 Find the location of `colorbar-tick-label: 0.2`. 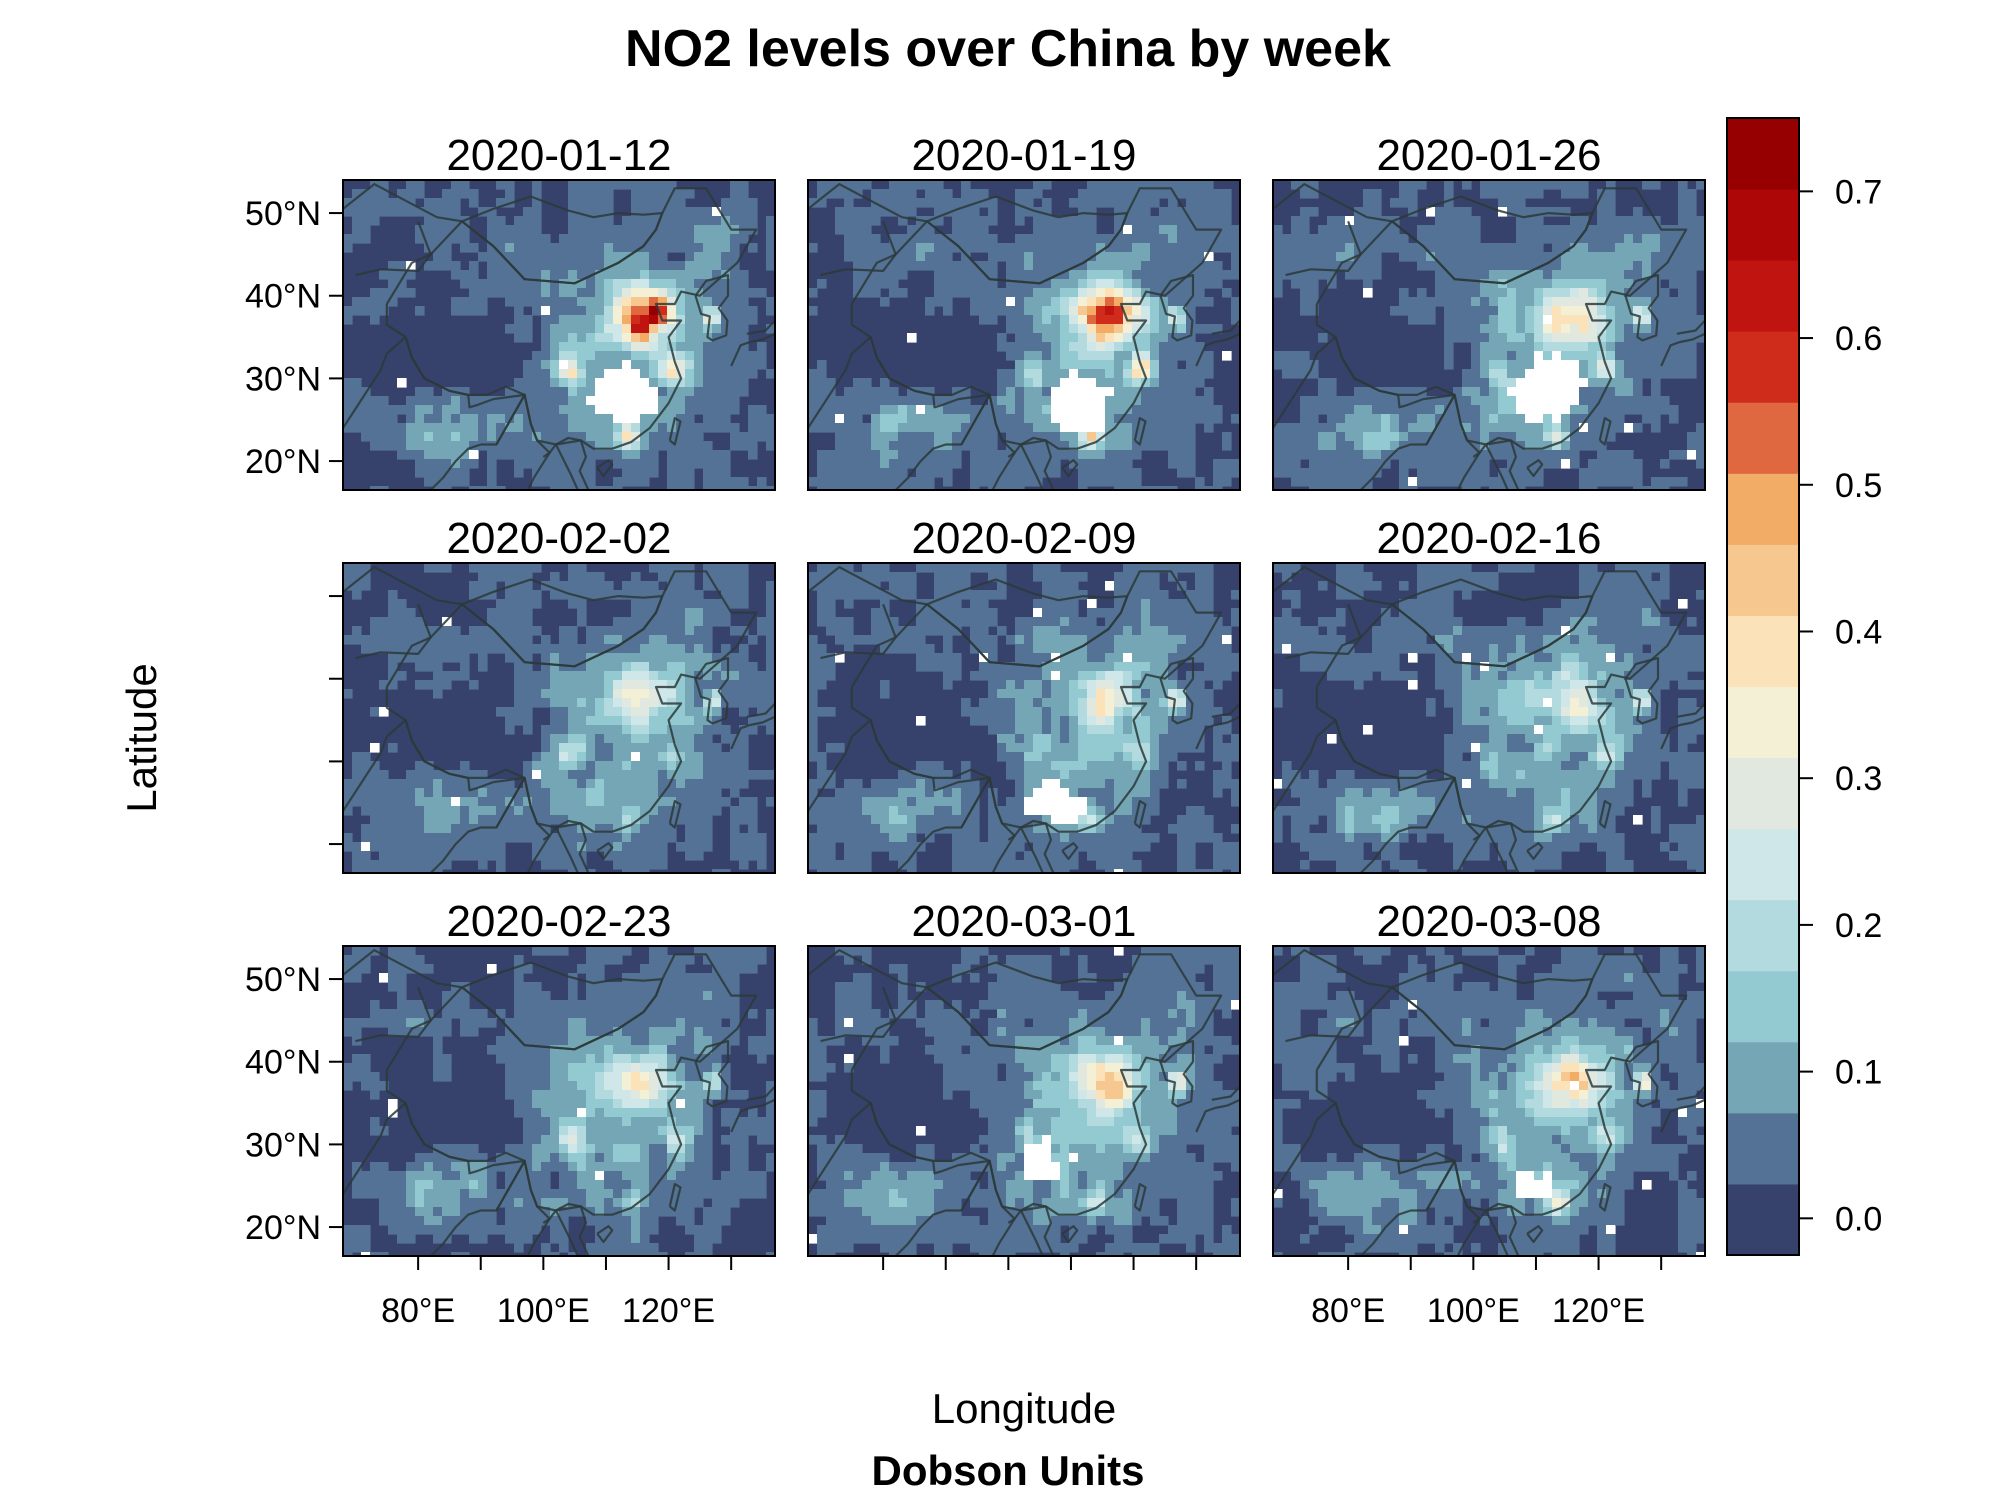

colorbar-tick-label: 0.2 is located at coordinates (1858, 926).